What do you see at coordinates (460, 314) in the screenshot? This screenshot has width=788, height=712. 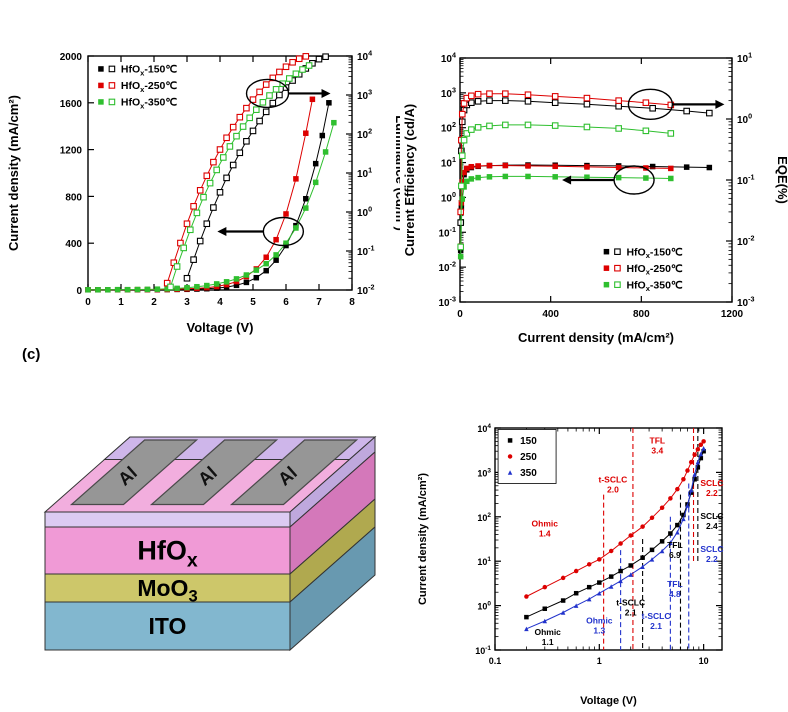 I see `svg-text: 0` at bounding box center [460, 314].